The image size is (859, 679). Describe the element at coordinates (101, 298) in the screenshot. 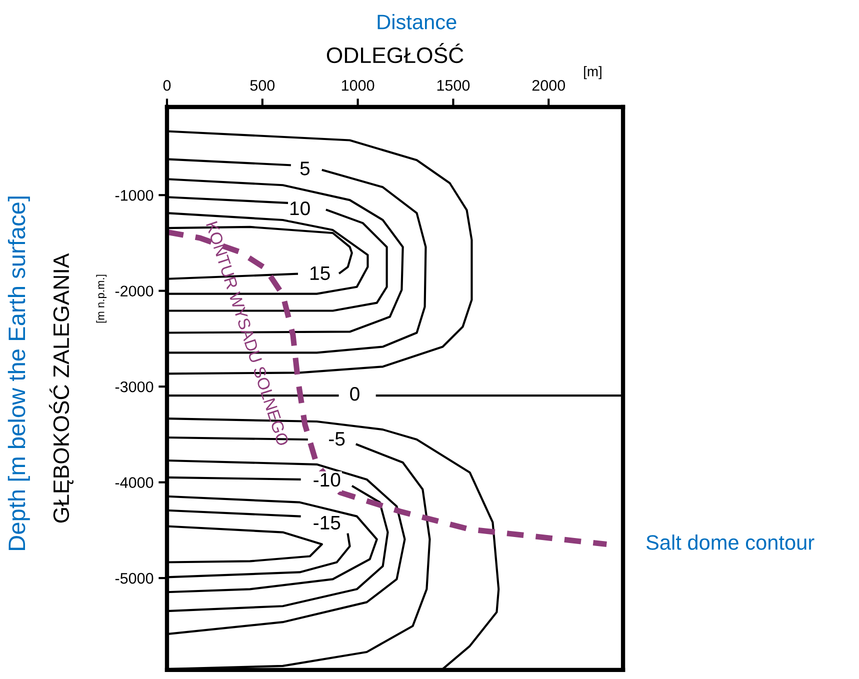

I see `text: [m n.p.m.]` at that location.